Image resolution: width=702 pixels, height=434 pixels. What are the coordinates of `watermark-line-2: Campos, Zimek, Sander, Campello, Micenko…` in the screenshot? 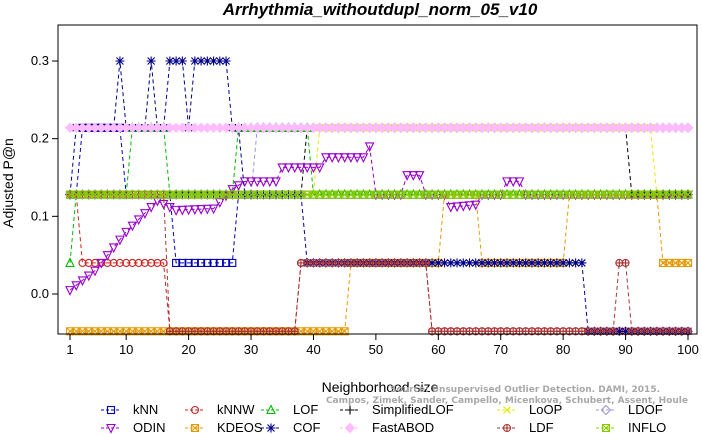 It's located at (507, 401).